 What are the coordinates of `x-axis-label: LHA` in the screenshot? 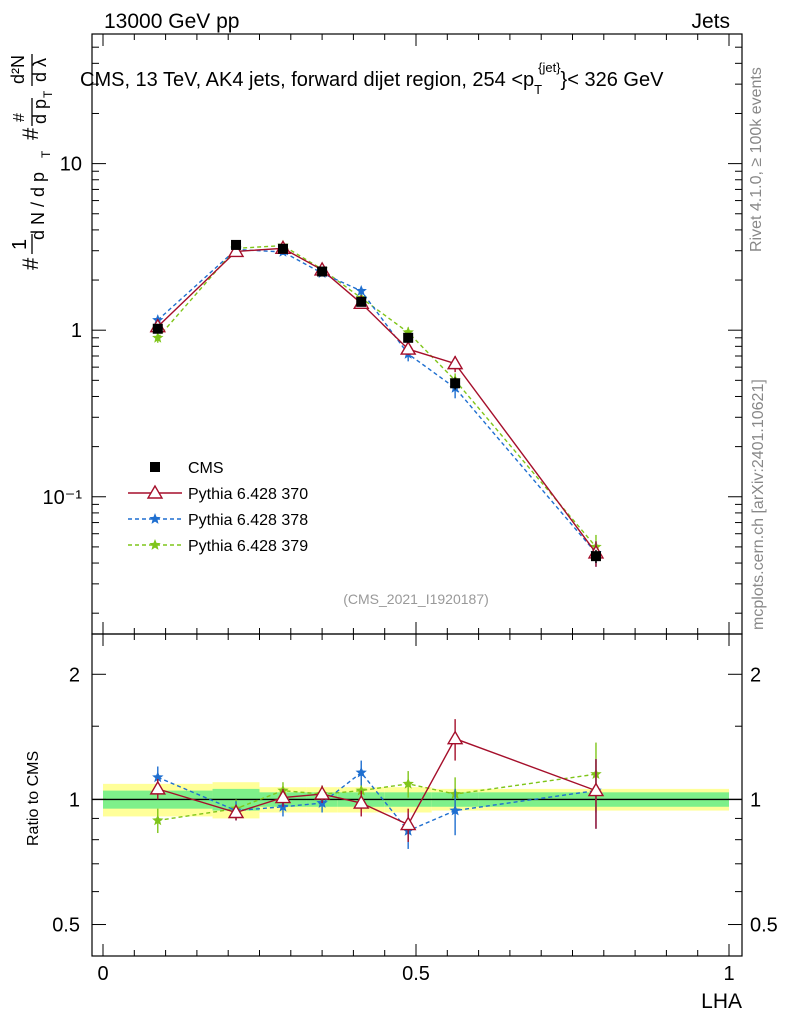 It's located at (721, 1001).